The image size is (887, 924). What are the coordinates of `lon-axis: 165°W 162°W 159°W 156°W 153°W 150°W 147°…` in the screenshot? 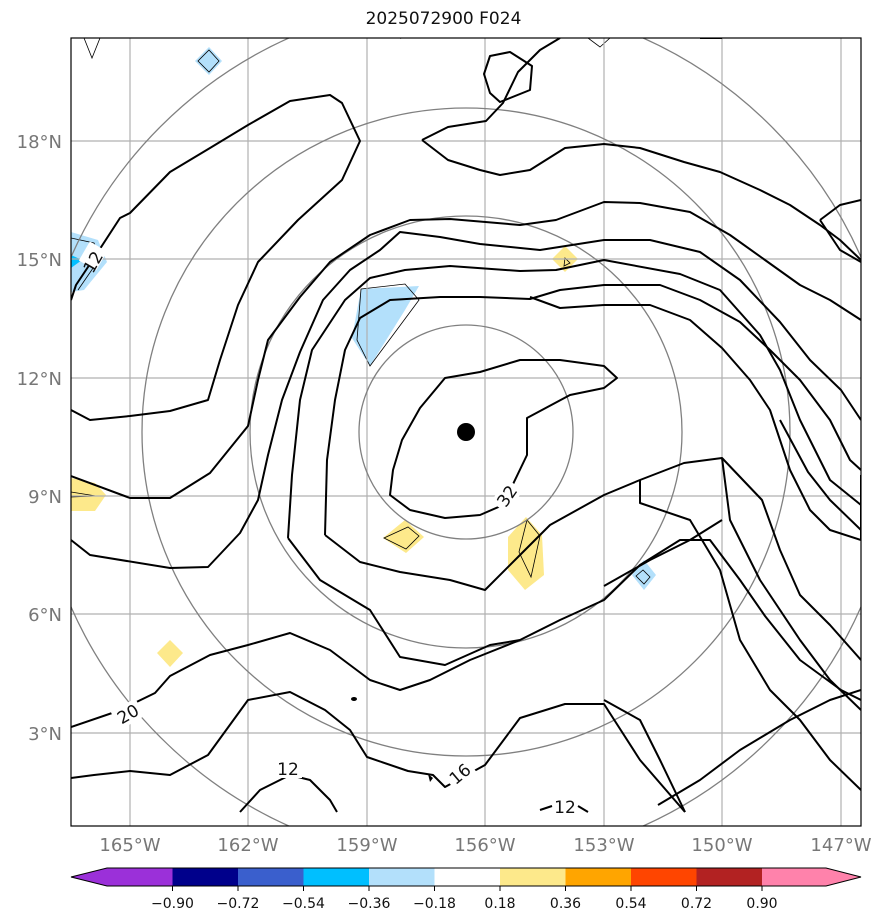 It's located at (485, 845).